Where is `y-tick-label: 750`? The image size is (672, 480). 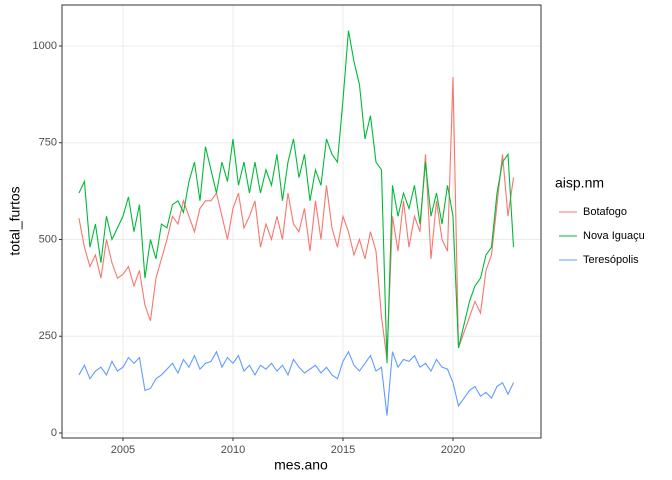
y-tick-label: 750 is located at coordinates (48, 143).